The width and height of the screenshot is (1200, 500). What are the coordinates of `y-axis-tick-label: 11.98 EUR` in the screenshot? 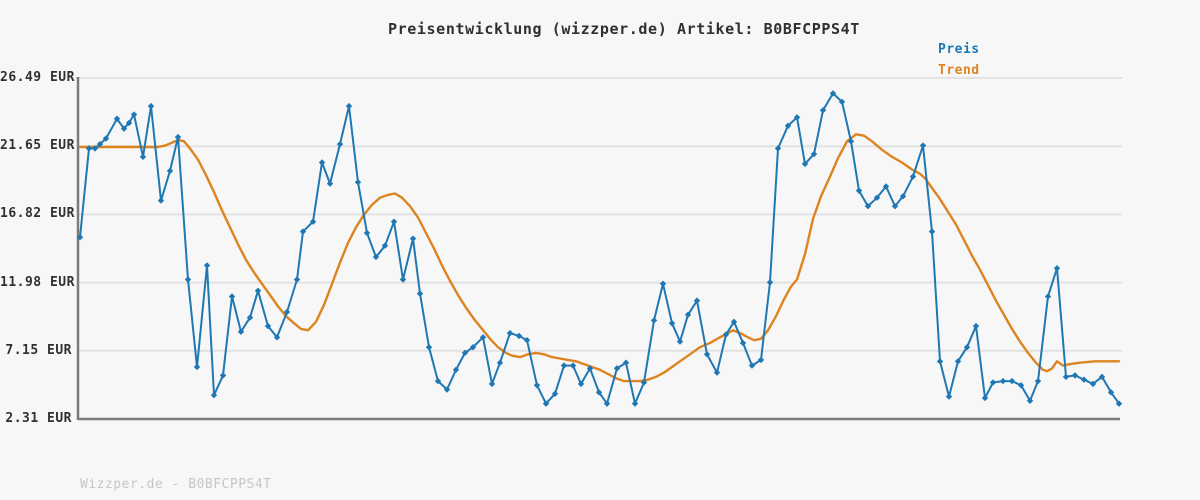 It's located at (37, 282).